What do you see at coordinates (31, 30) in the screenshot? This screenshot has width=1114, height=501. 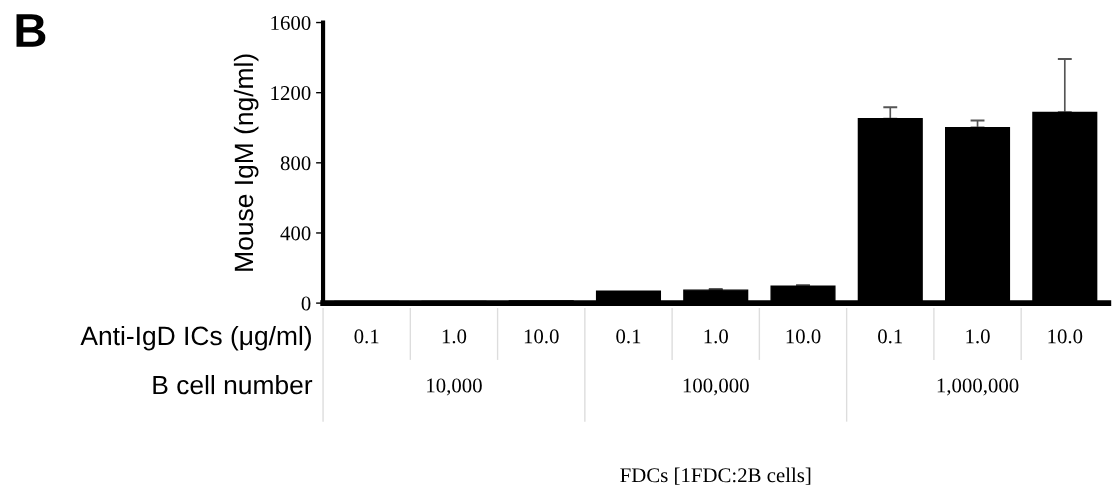 I see `text: B` at bounding box center [31, 30].